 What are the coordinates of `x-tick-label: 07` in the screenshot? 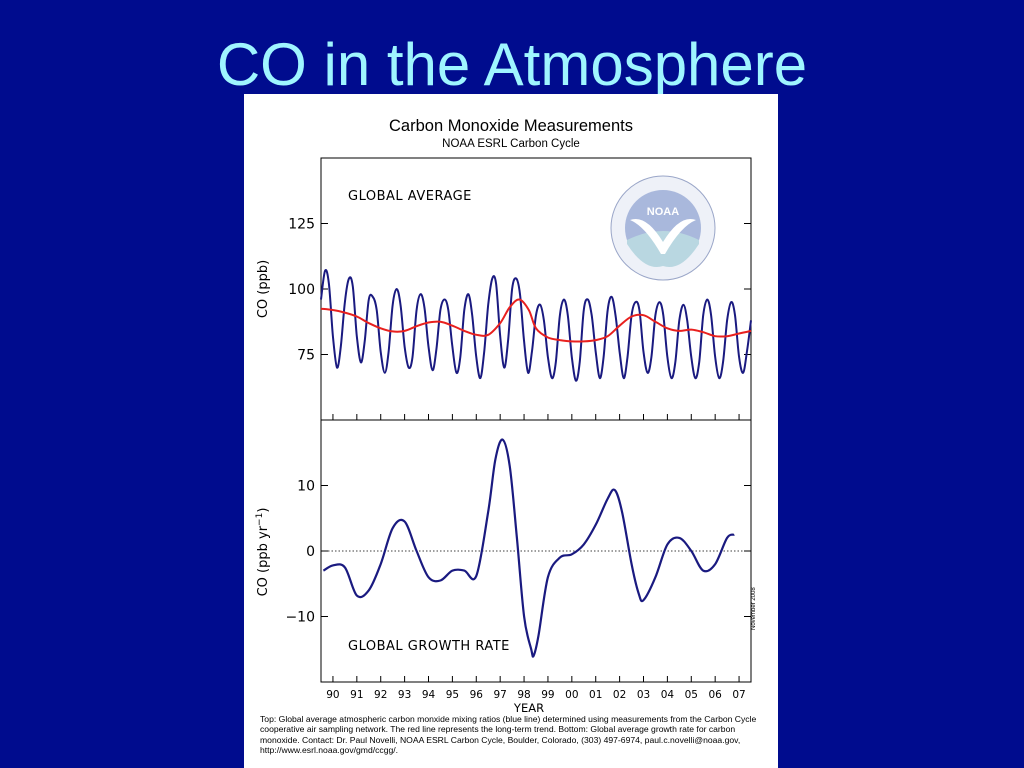 It's located at (738, 695).